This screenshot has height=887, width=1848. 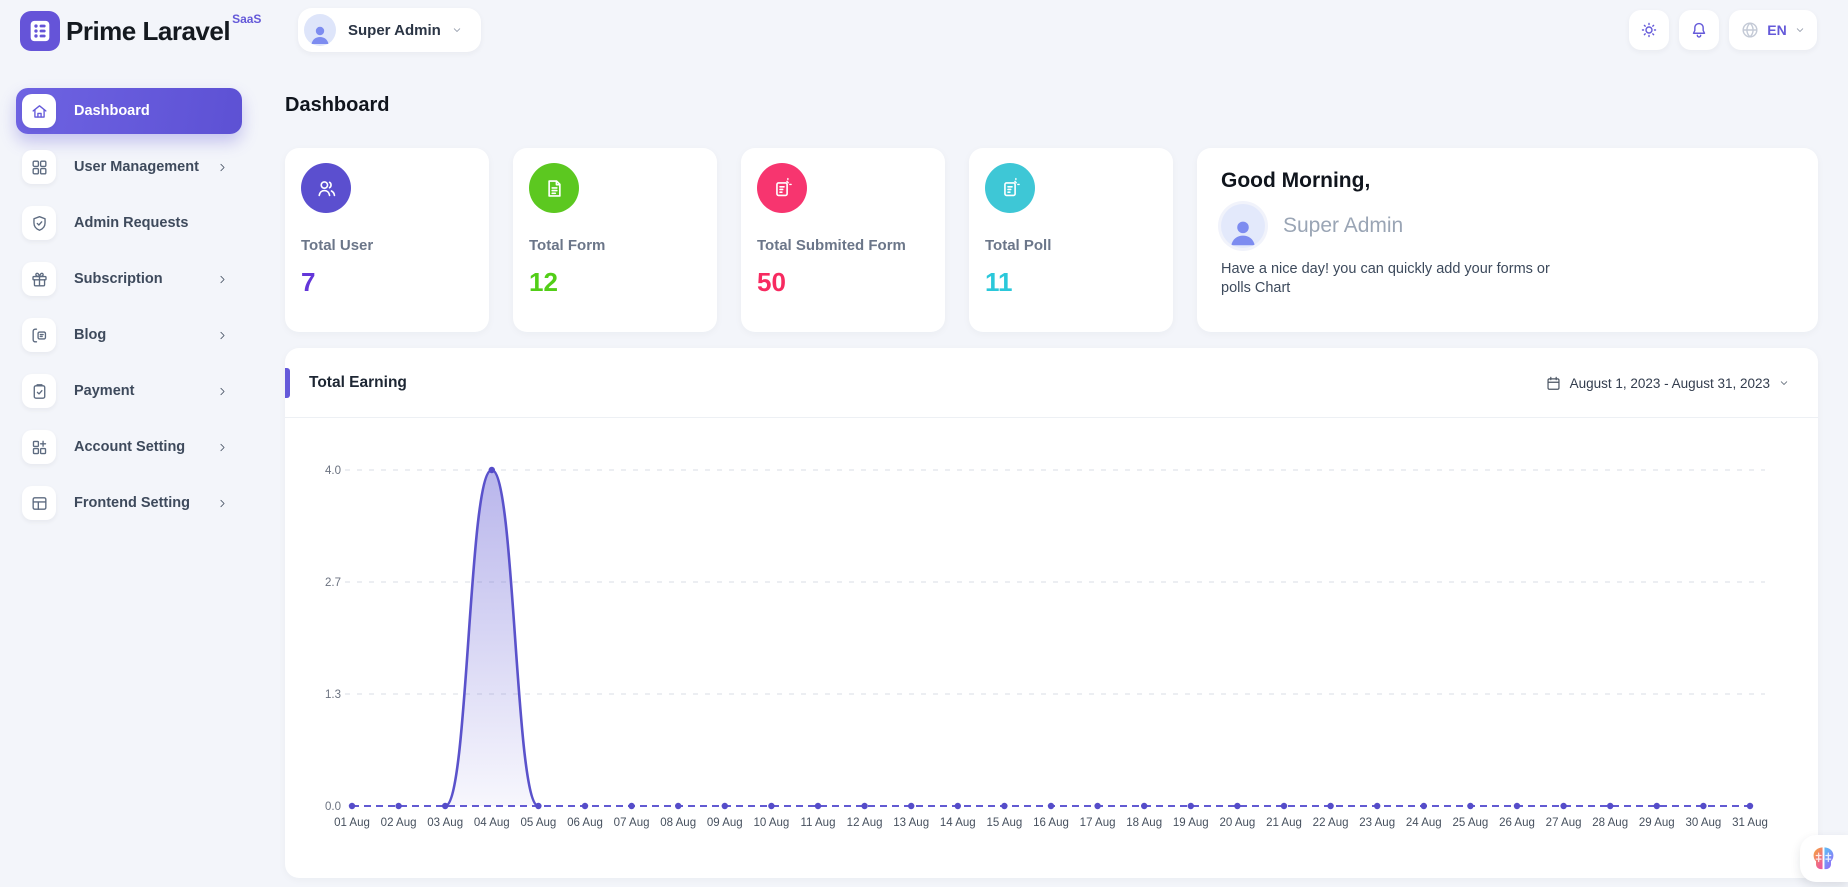 What do you see at coordinates (394, 30) in the screenshot?
I see `user-name: Super Admin` at bounding box center [394, 30].